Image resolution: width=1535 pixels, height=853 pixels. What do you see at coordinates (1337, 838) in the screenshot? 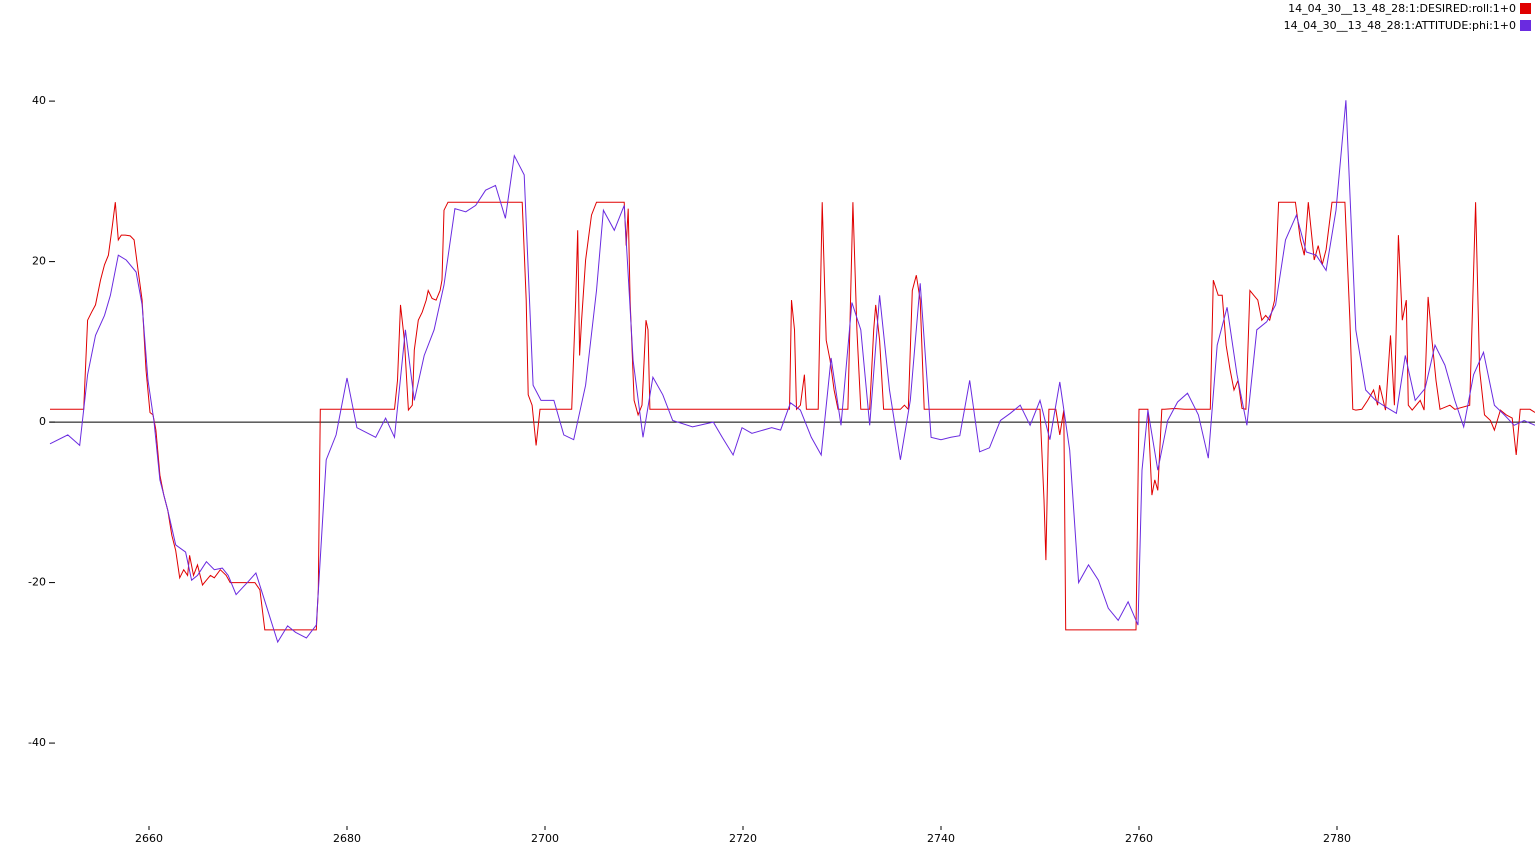
I see `x-tick-label: 2780` at bounding box center [1337, 838].